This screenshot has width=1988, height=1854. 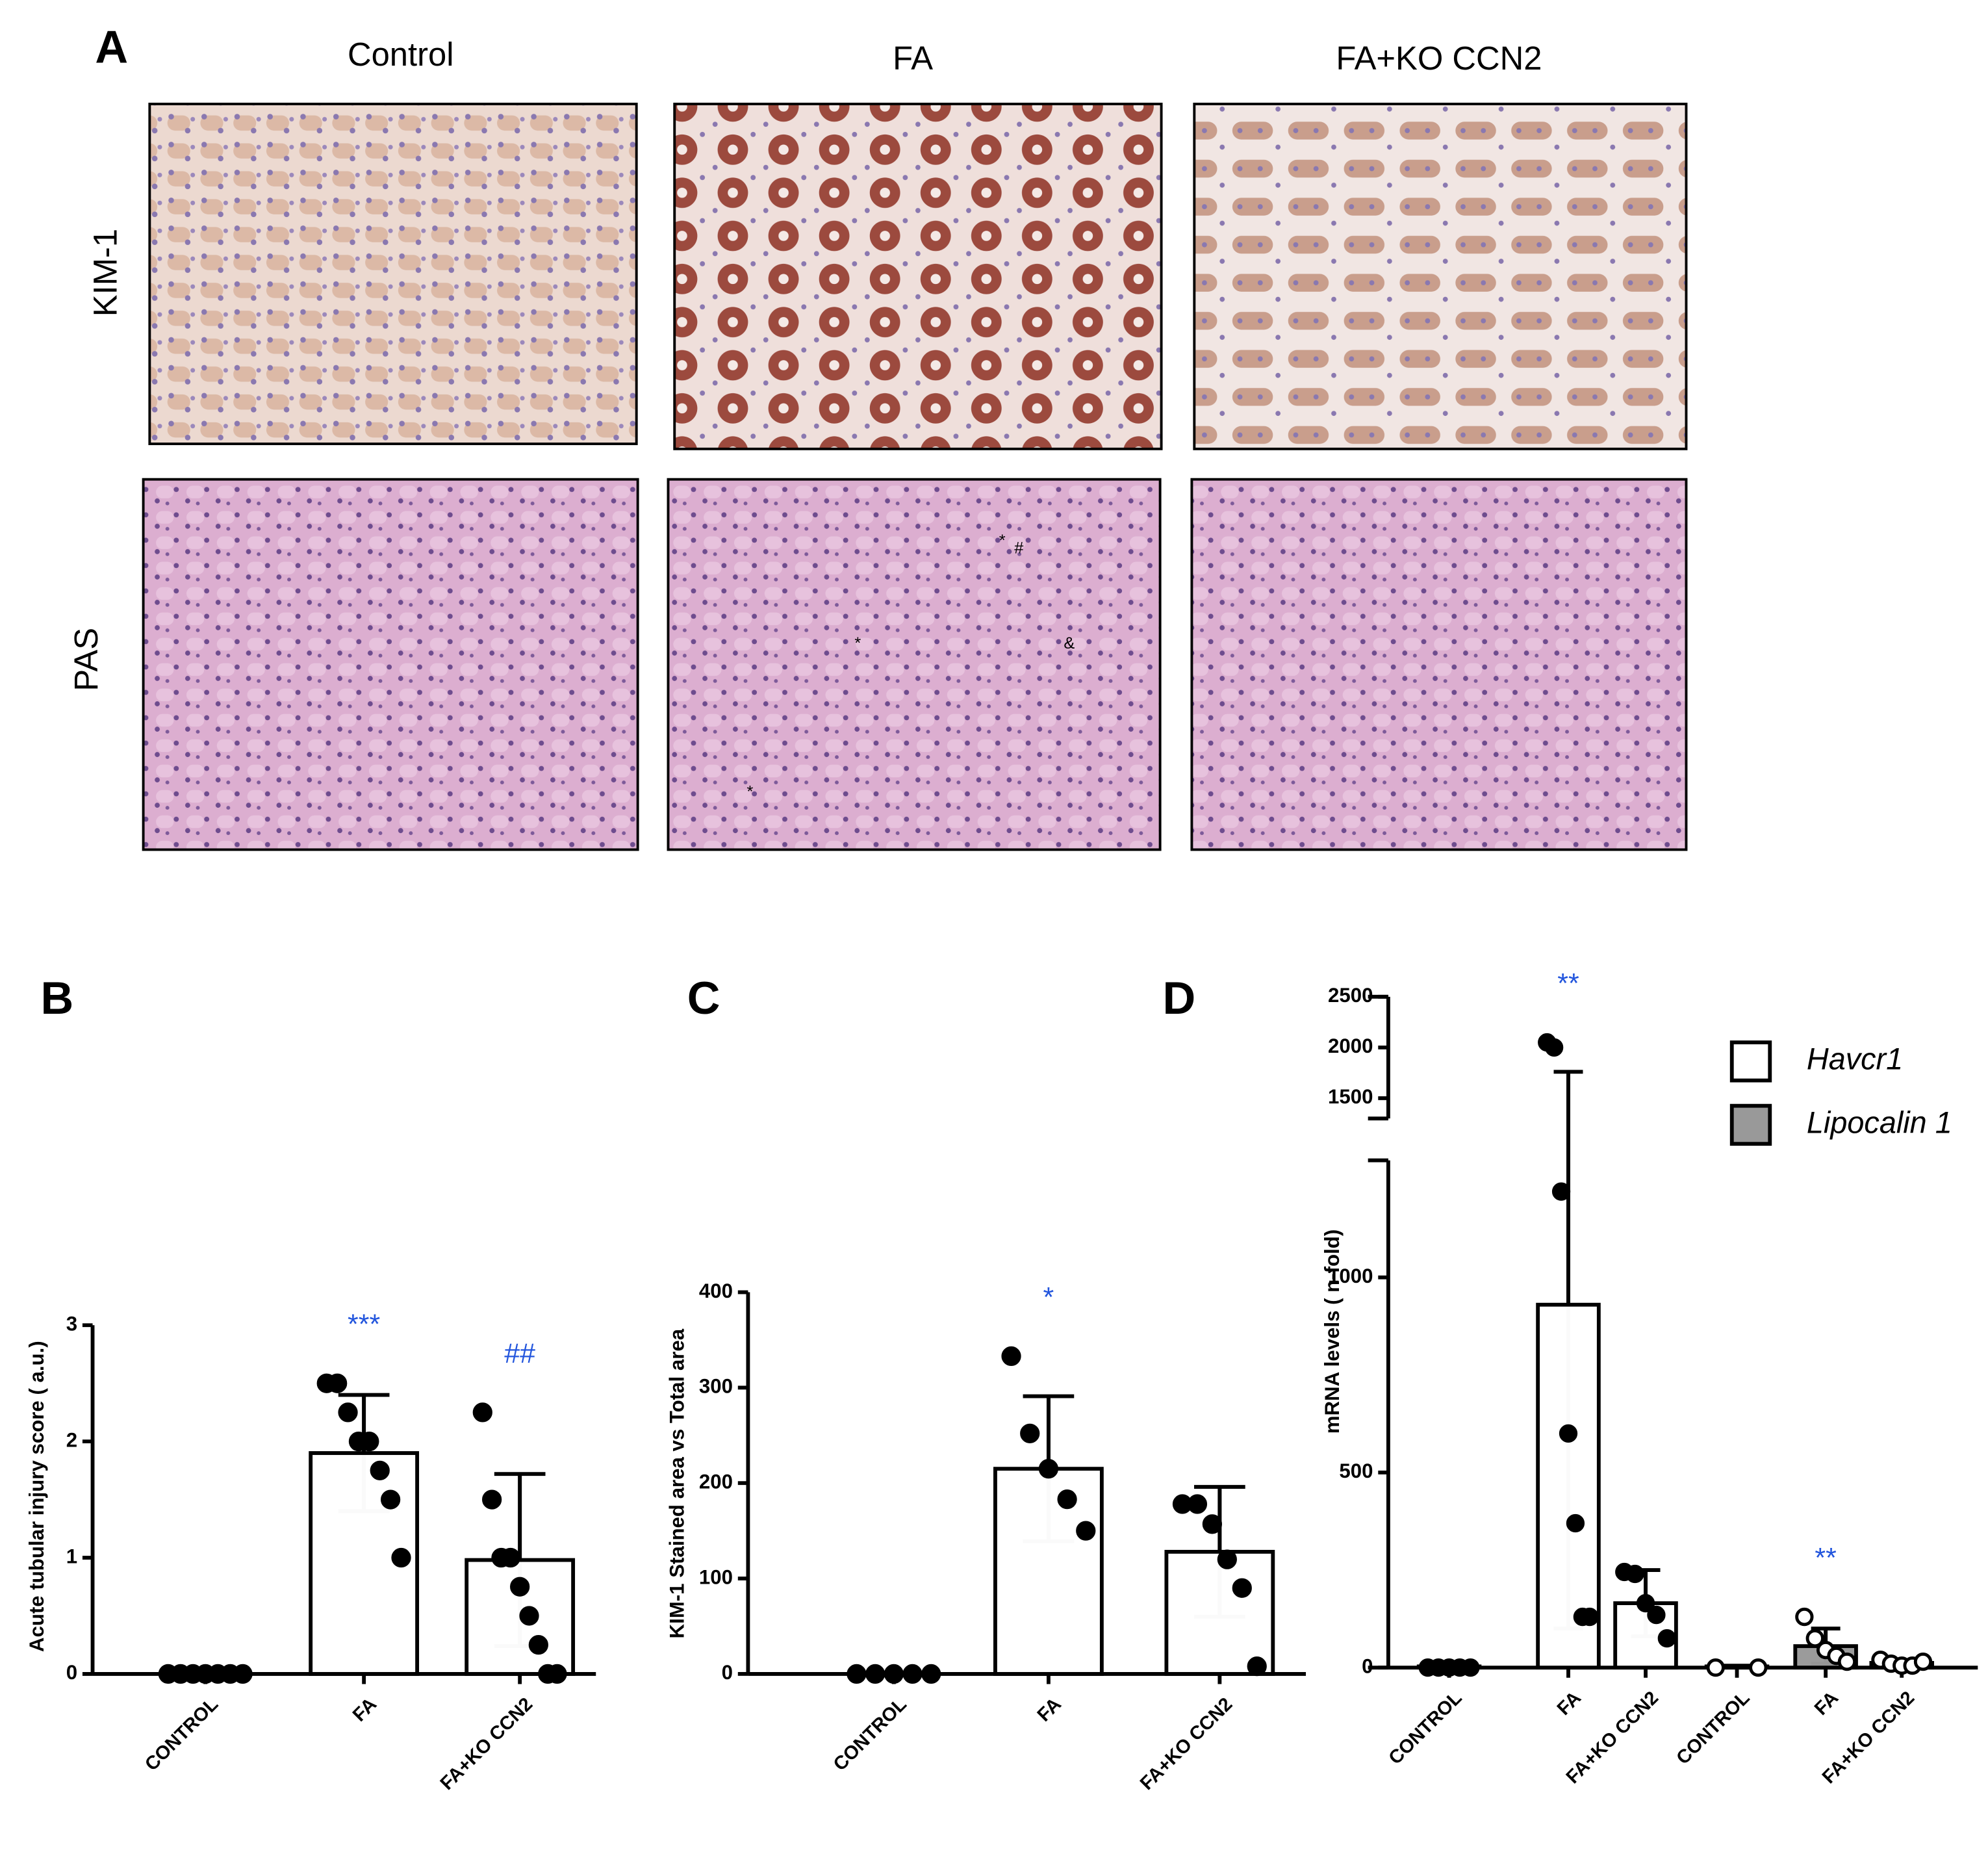 I want to click on y-tick-label: 400, so click(x=716, y=1291).